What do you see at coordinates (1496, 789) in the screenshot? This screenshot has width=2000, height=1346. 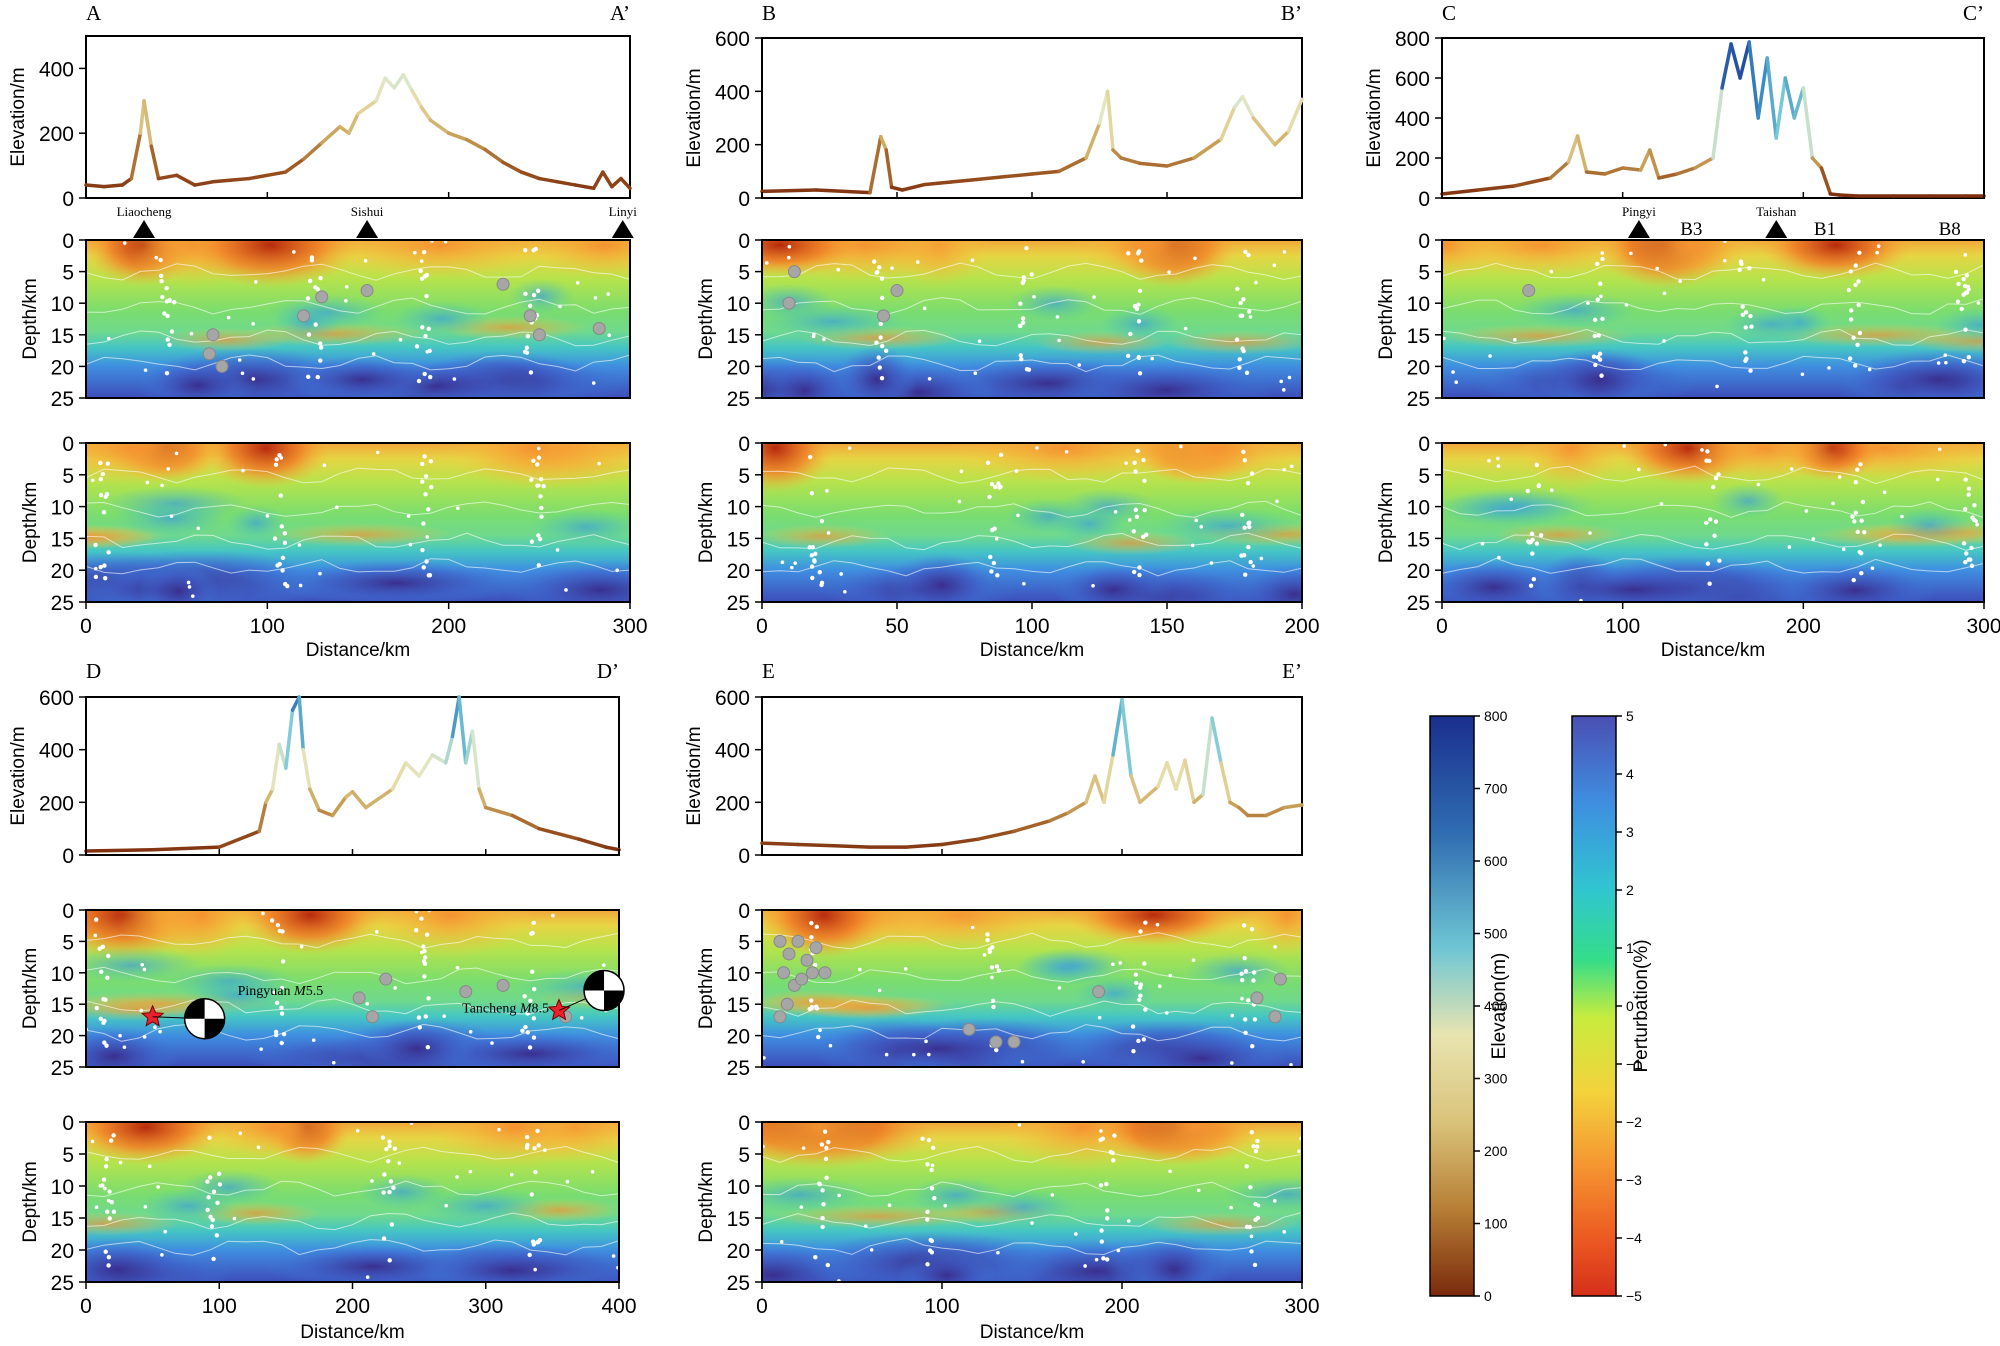 I see `elevation-colorbar-tick-label: 700` at bounding box center [1496, 789].